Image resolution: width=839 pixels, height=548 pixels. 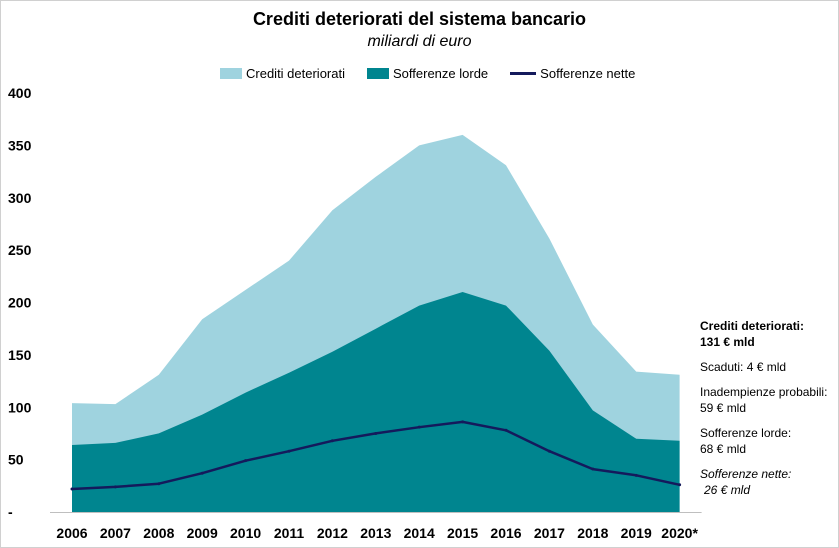 I want to click on data-point-sofferenze-nette-2020, so click(x=680, y=485).